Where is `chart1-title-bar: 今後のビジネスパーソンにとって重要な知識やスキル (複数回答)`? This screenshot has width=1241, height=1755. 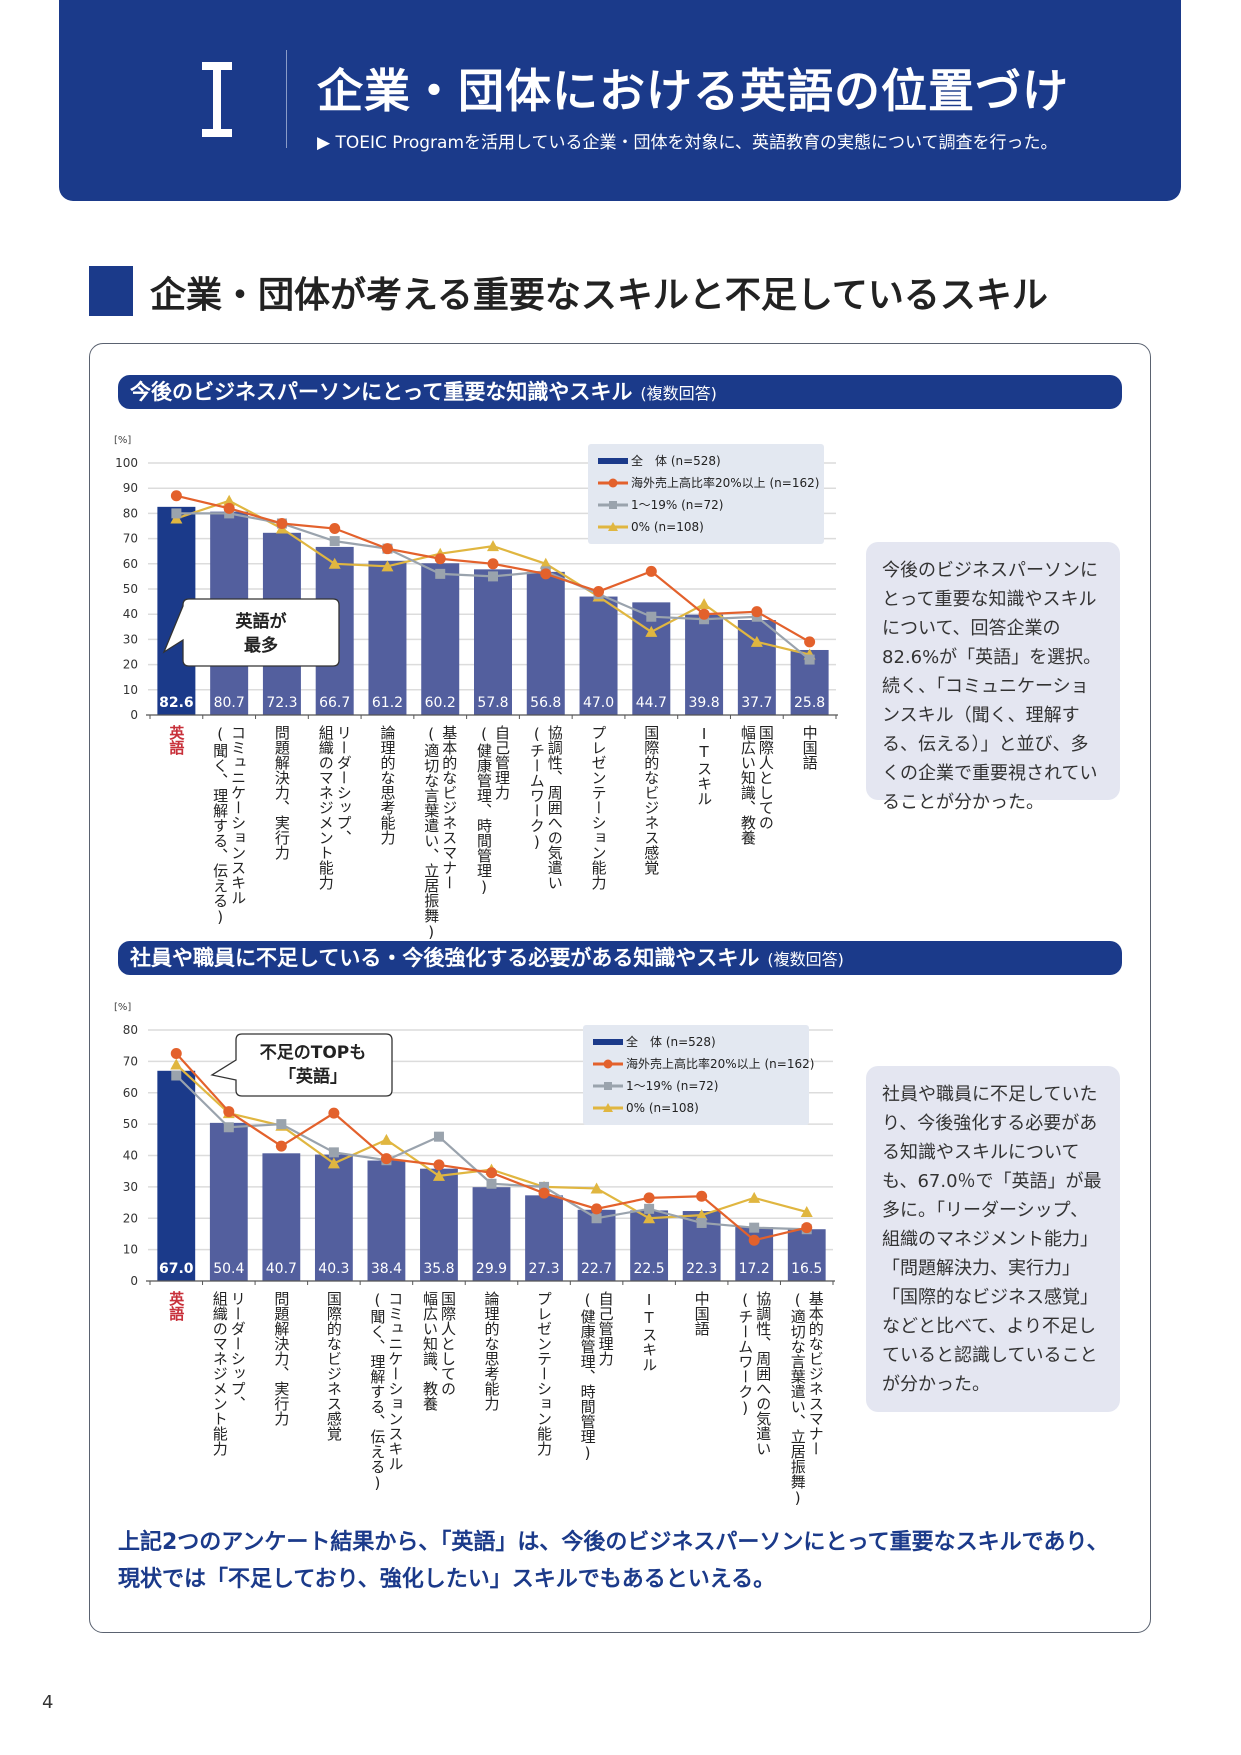 chart1-title-bar: 今後のビジネスパーソンにとって重要な知識やスキル (複数回答) is located at coordinates (620, 392).